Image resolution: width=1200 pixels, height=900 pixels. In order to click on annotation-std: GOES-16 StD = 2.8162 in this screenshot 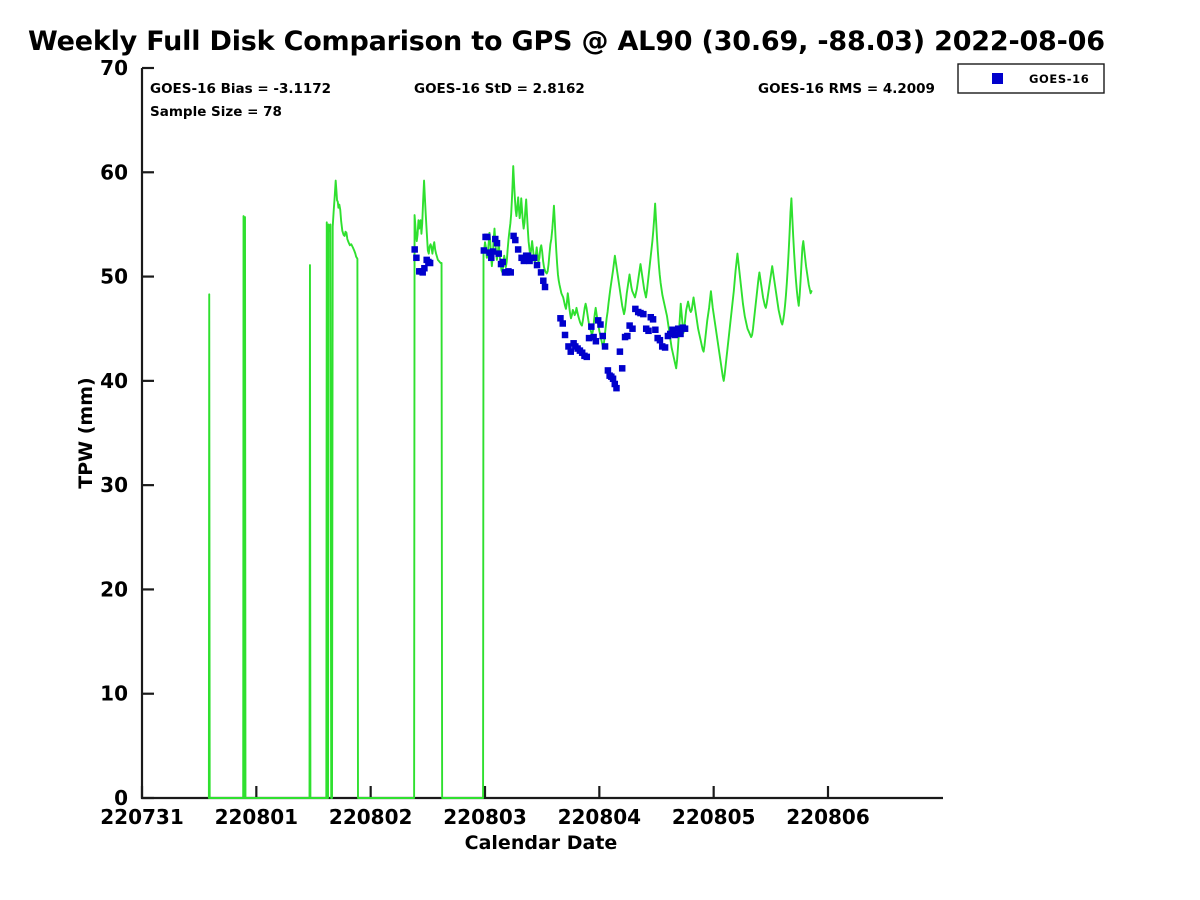, I will do `click(499, 89)`.